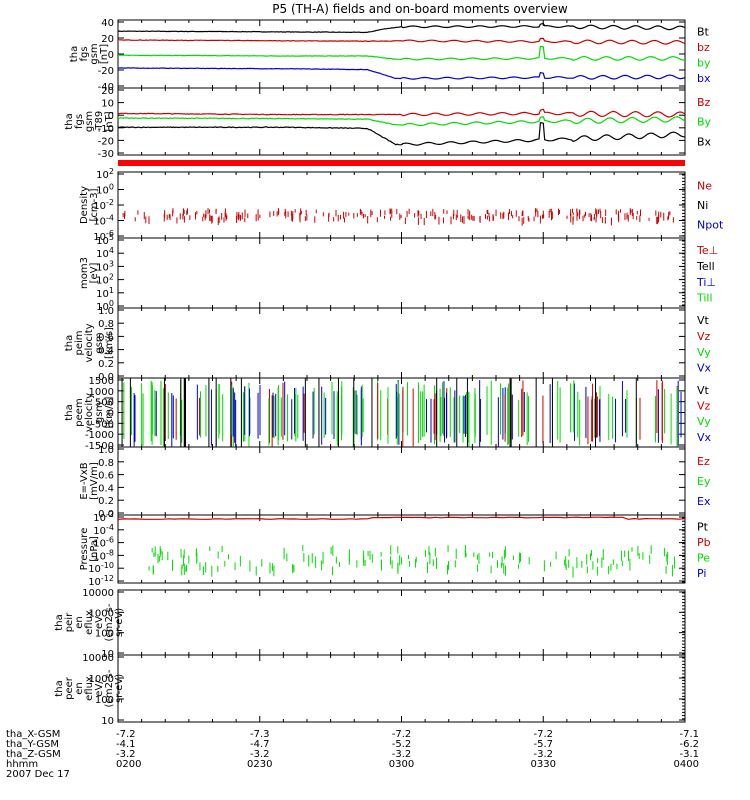 The height and width of the screenshot is (800, 750). I want to click on series-line-pb, so click(401, 518).